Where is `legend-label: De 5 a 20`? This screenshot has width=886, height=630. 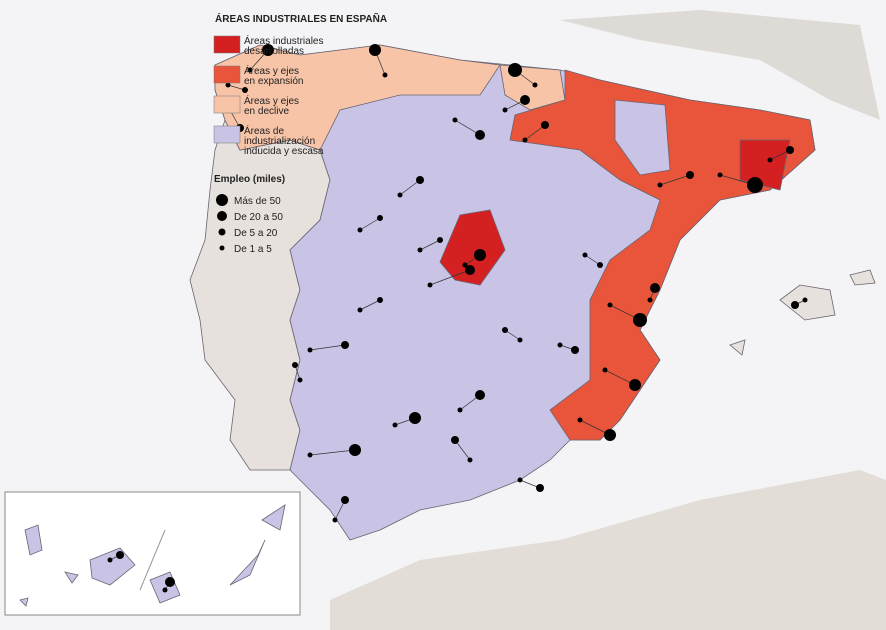 legend-label: De 5 a 20 is located at coordinates (256, 233).